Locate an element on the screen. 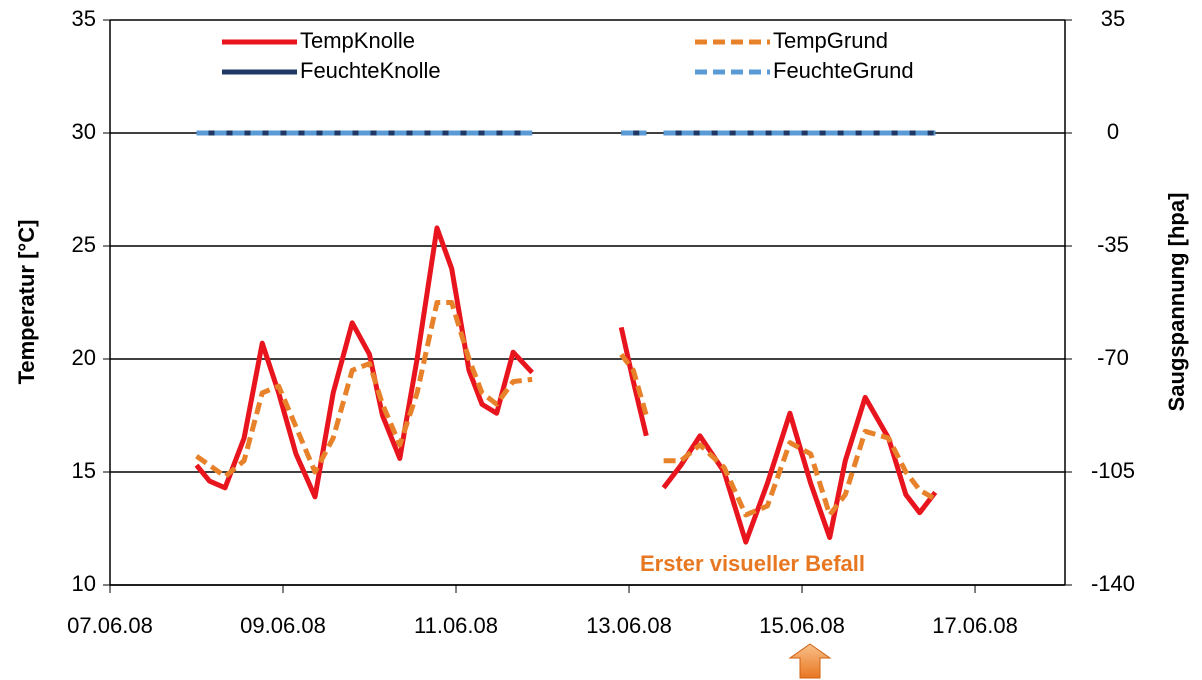 The image size is (1202, 680). legend-label: FeuchteGrund is located at coordinates (843, 70).